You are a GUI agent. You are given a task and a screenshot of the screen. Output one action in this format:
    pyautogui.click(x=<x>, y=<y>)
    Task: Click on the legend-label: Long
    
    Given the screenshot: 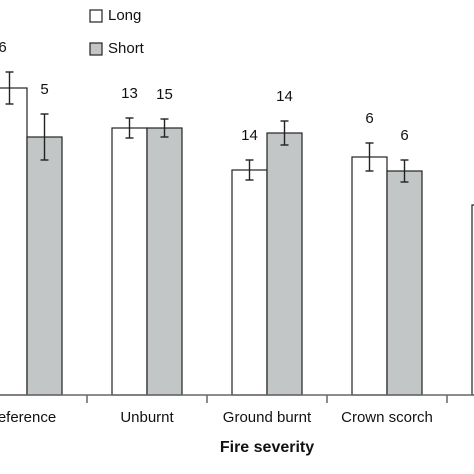 What is the action you would take?
    pyautogui.click(x=124, y=15)
    